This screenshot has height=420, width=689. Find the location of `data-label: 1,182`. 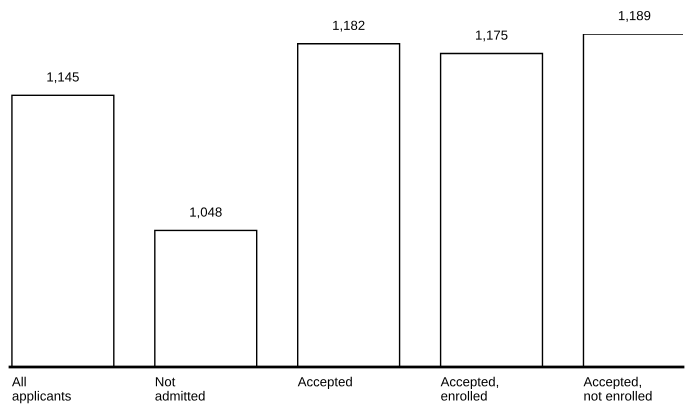

data-label: 1,182 is located at coordinates (348, 26).